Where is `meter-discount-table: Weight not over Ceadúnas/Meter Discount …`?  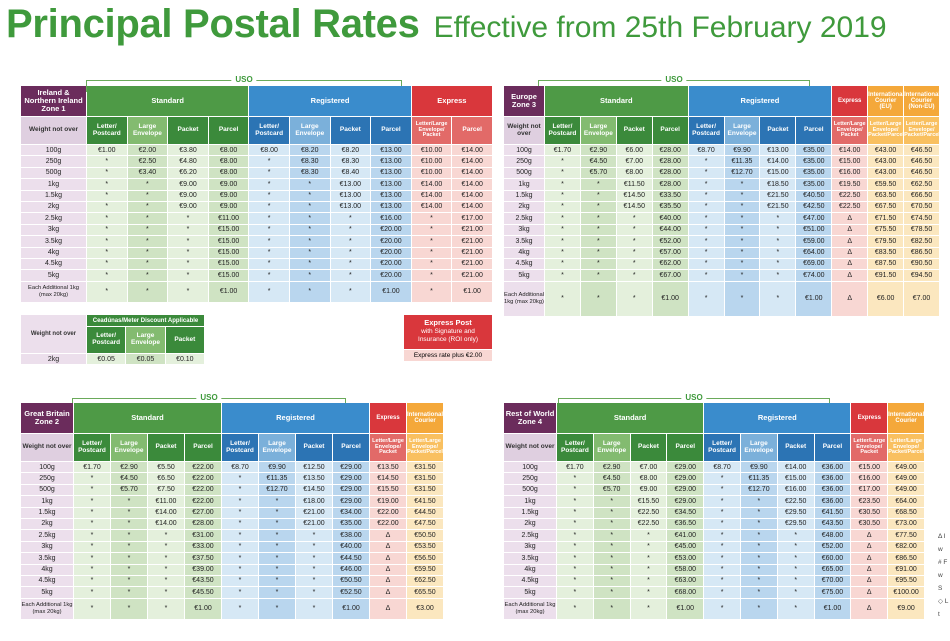
meter-discount-table: Weight not over Ceadúnas/Meter Discount … is located at coordinates (112, 339).